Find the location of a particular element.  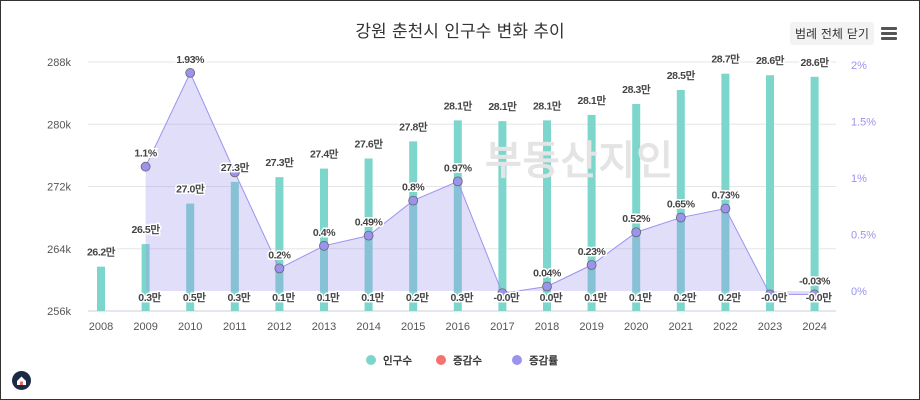

left-tick-label: 264k is located at coordinates (59, 250).